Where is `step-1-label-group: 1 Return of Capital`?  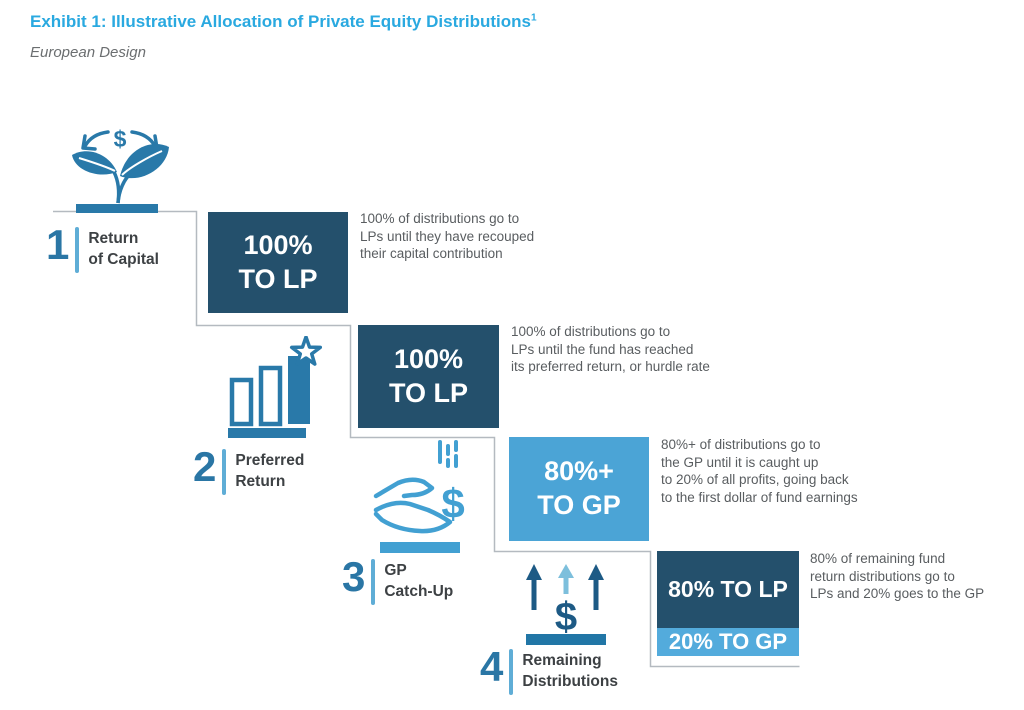 step-1-label-group: 1 Return of Capital is located at coordinates (102, 247).